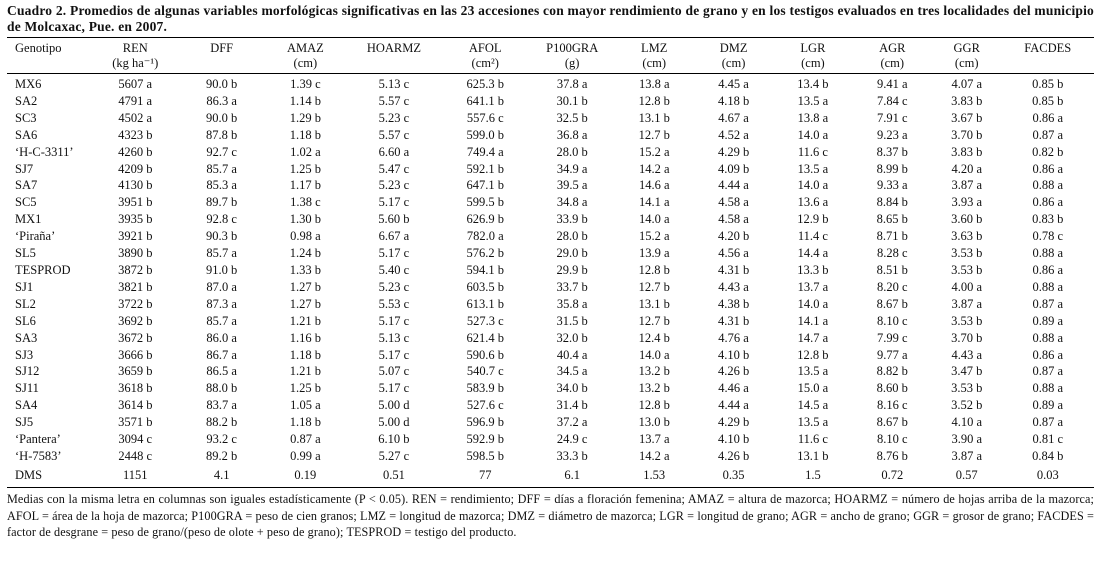 This screenshot has height=569, width=1101. What do you see at coordinates (813, 46) in the screenshot?
I see `column-header-lgr: LGR` at bounding box center [813, 46].